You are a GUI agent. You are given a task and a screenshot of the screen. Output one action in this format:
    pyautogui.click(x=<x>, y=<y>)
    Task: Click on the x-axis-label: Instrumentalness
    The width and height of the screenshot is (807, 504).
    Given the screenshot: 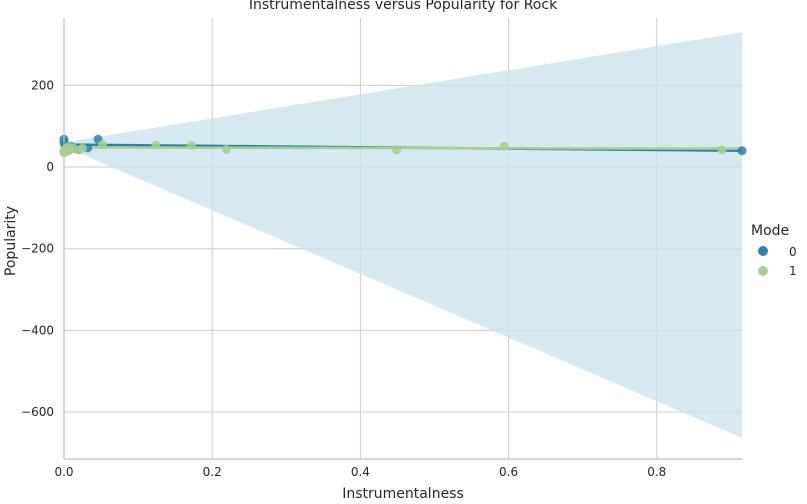 What is the action you would take?
    pyautogui.click(x=403, y=493)
    